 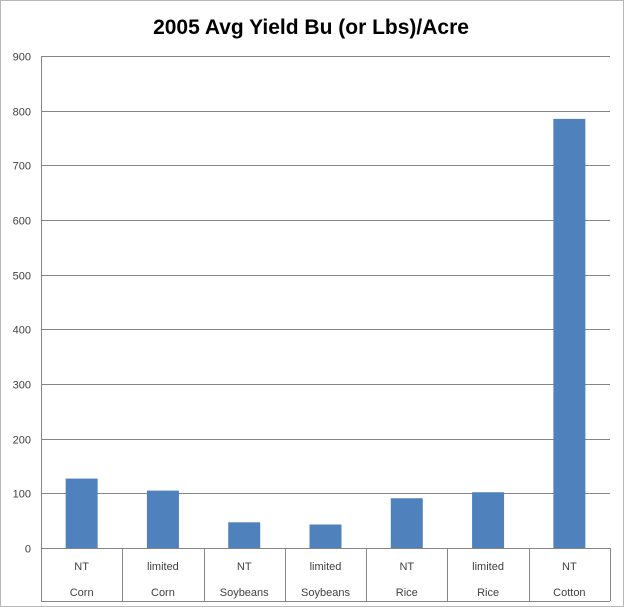 What do you see at coordinates (22, 386) in the screenshot?
I see `y-tick-label: 300` at bounding box center [22, 386].